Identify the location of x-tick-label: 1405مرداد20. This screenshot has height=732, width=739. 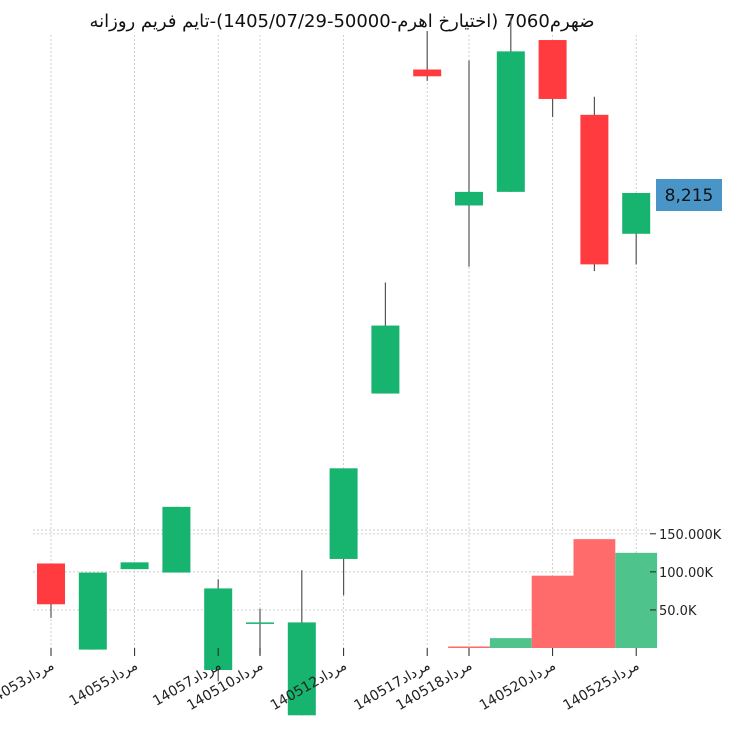
(518, 686).